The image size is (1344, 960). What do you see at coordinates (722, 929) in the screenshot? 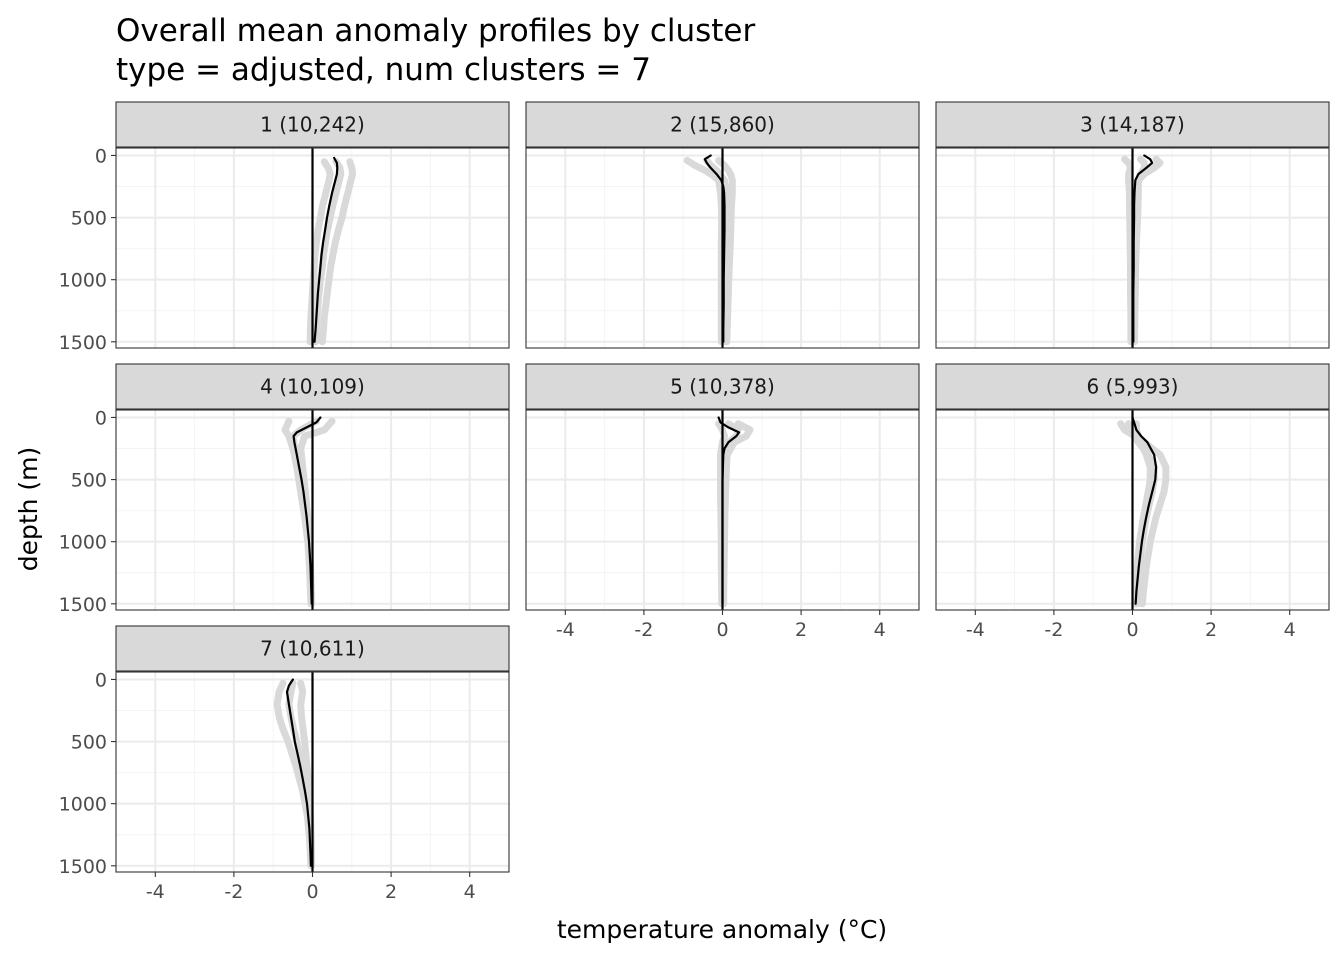
I see `x-axis-title: temperature anomaly (°C)` at bounding box center [722, 929].